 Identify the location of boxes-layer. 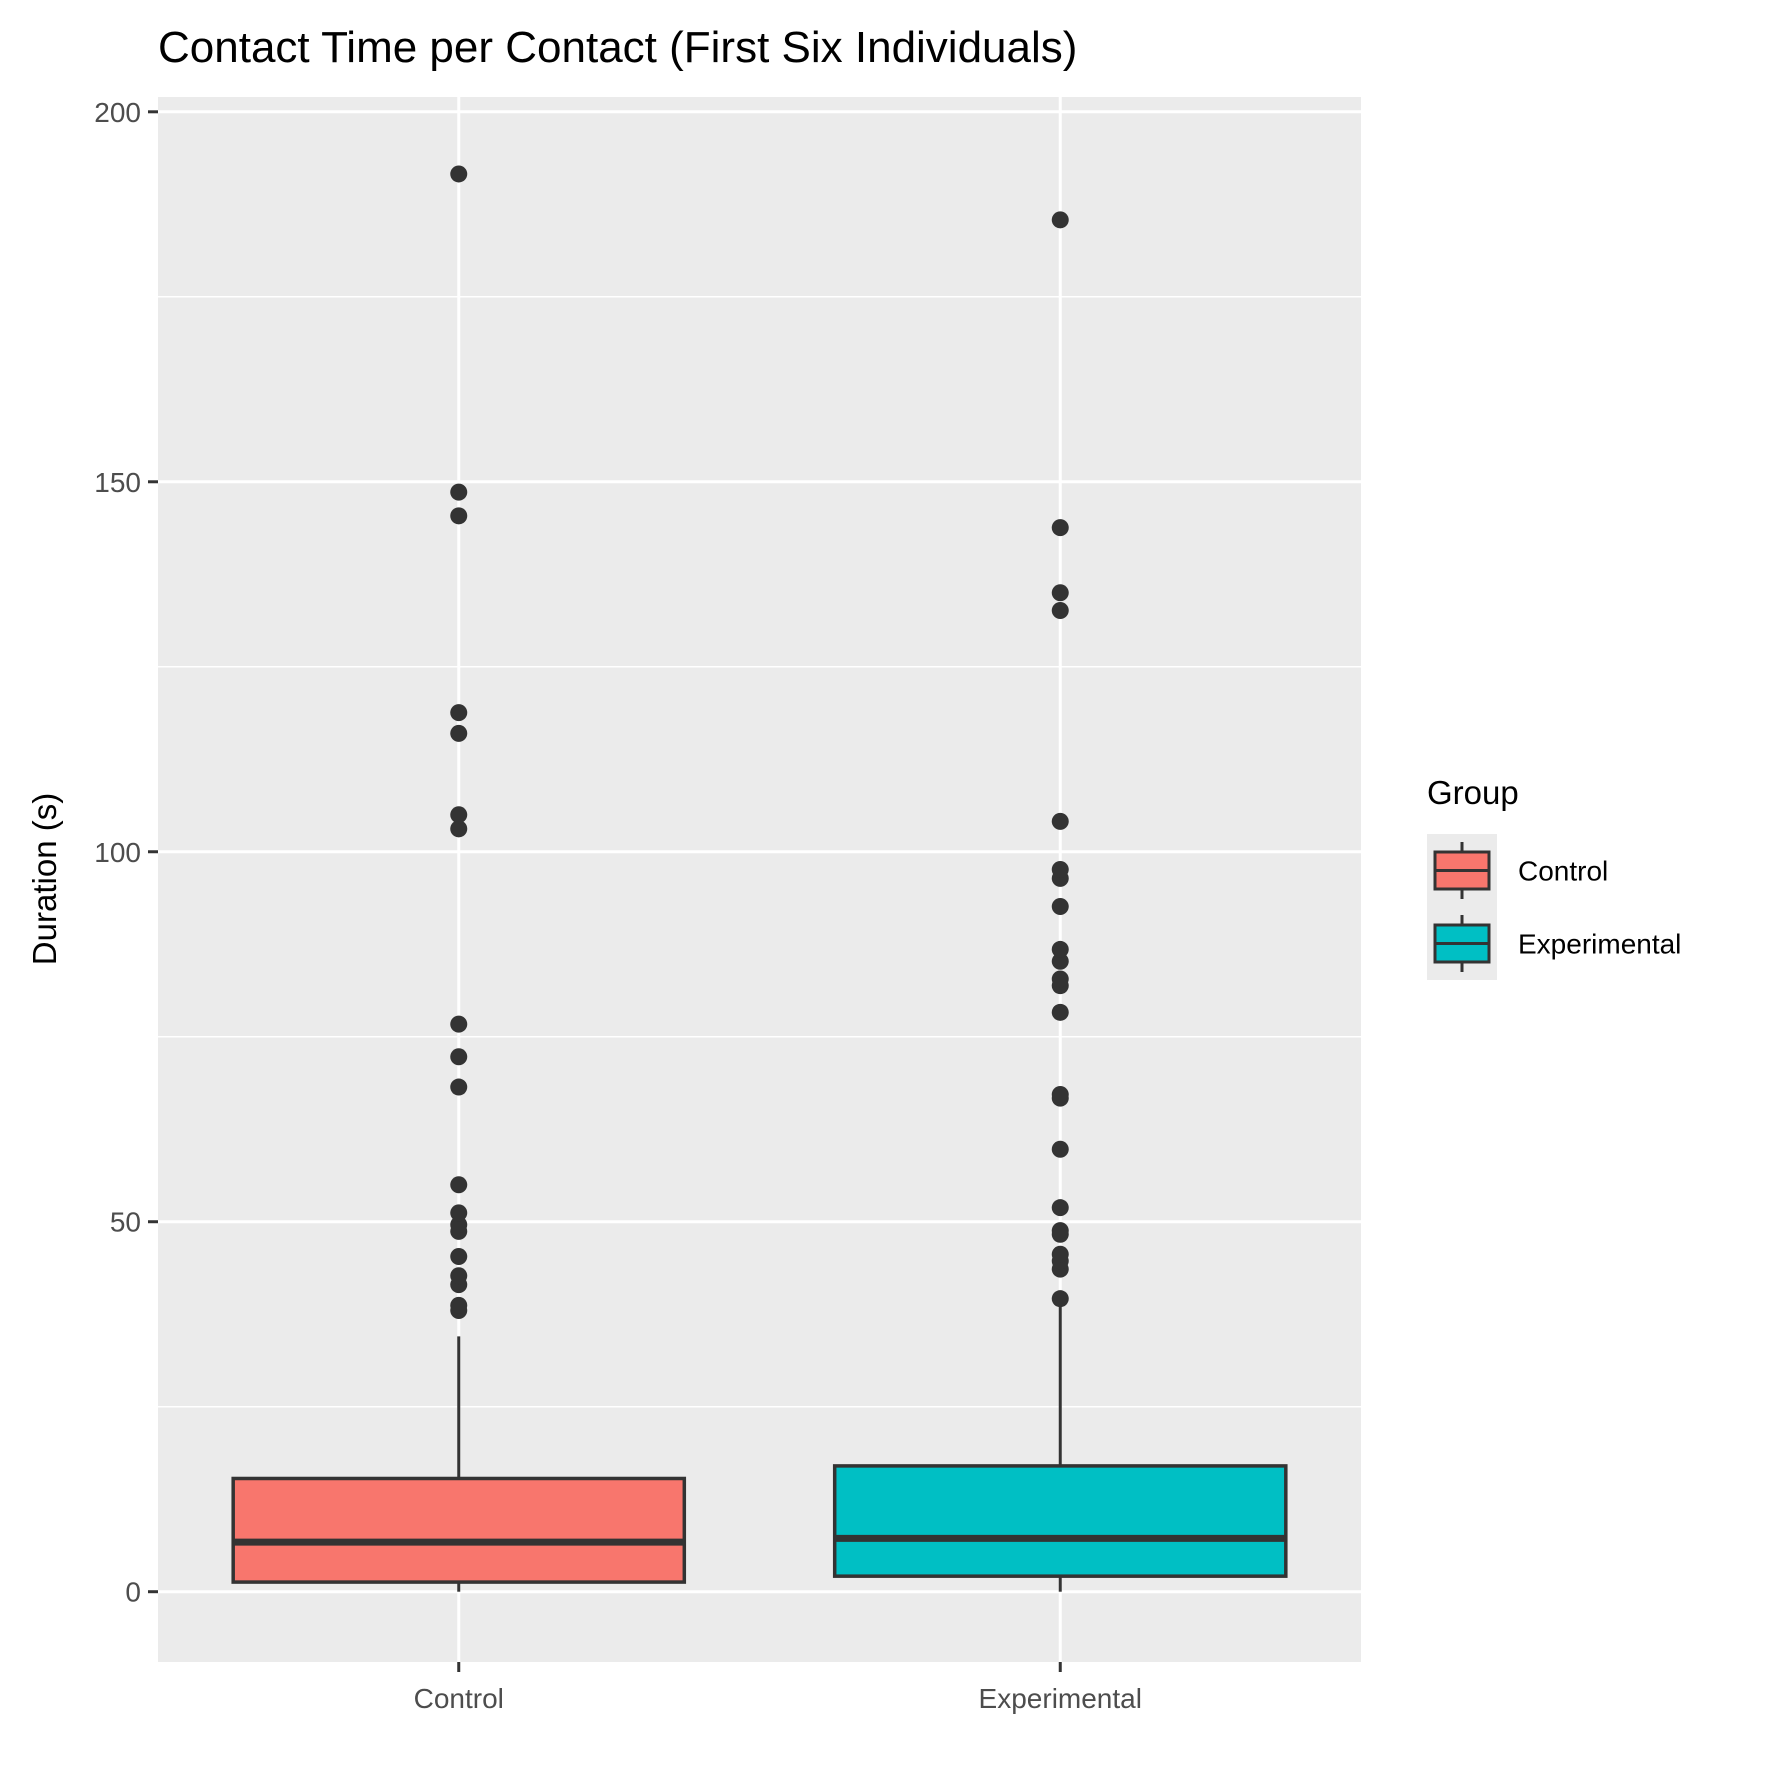
(759, 1447).